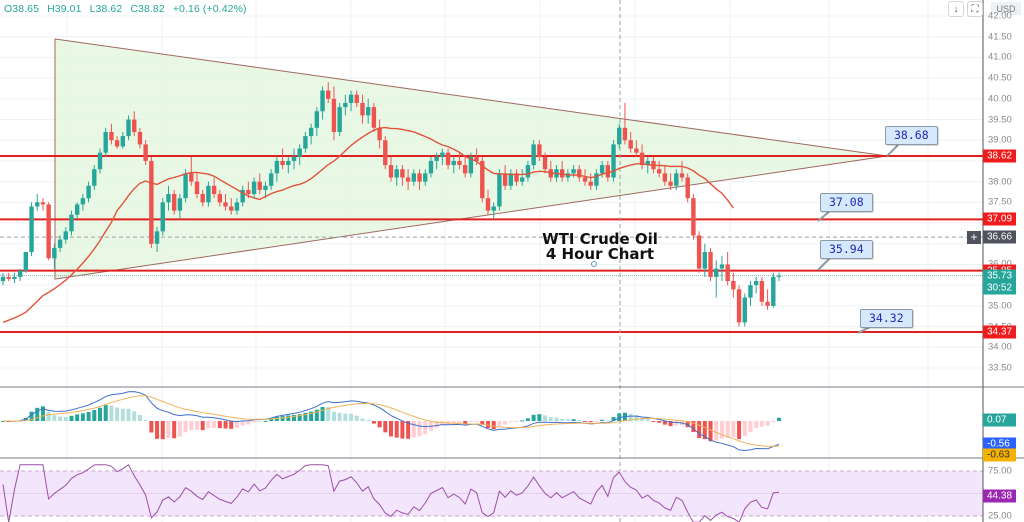 Image resolution: width=1024 pixels, height=522 pixels. What do you see at coordinates (1000, 140) in the screenshot?
I see `price-axis-tick: 39.00` at bounding box center [1000, 140].